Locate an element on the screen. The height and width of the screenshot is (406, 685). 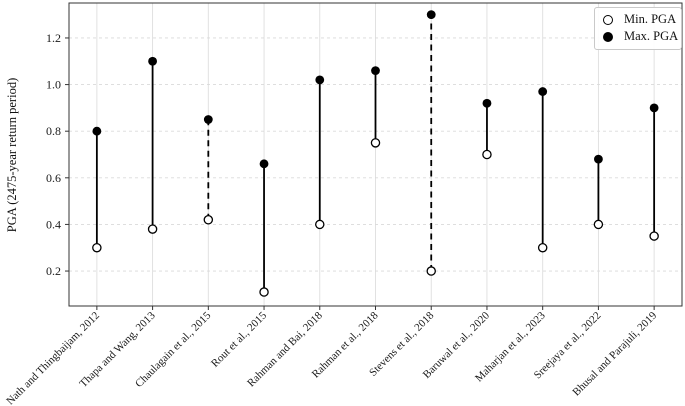
legend: Min. PGA Max. PGA is located at coordinates (638, 28).